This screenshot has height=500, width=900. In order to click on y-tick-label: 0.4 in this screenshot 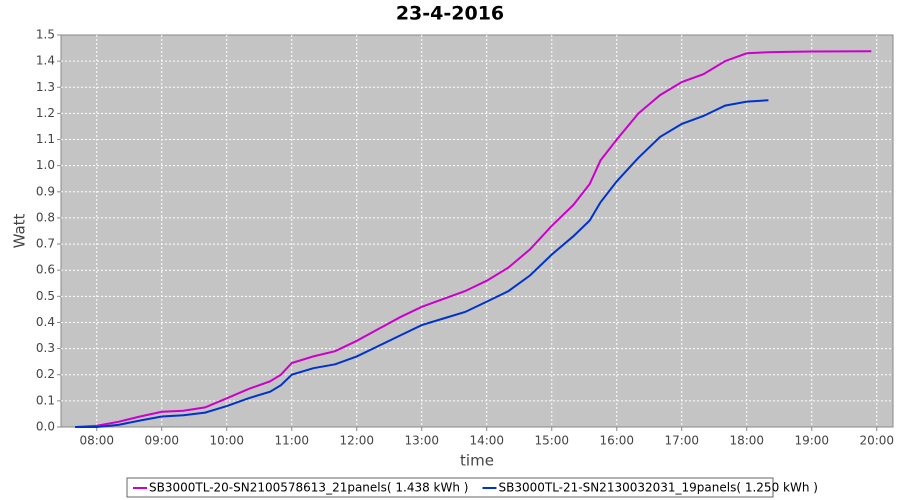, I will do `click(45, 322)`.